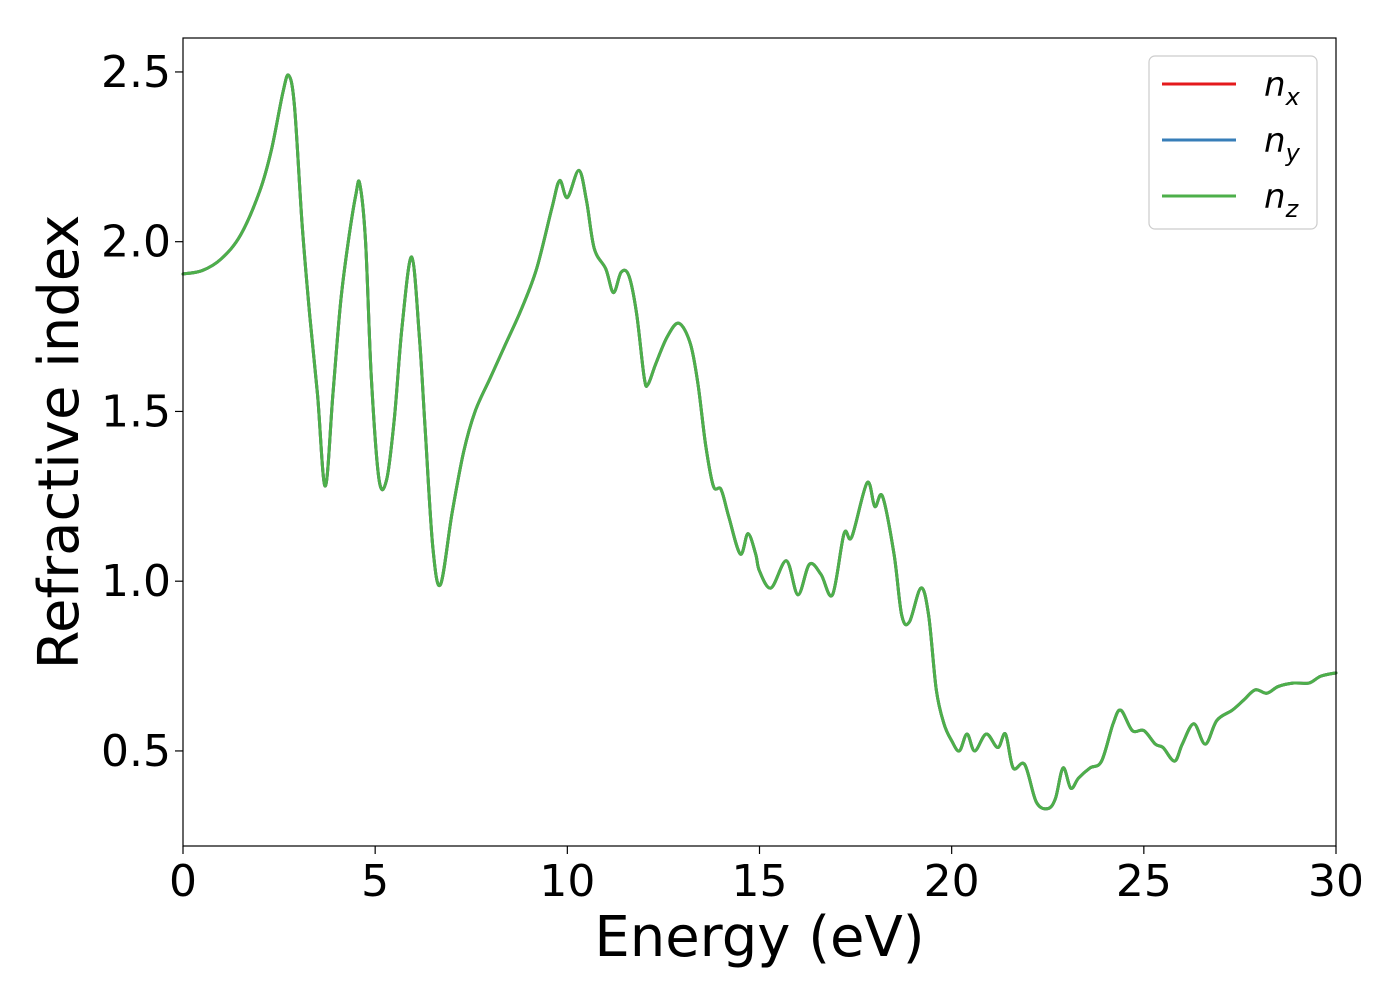 The image size is (1400, 1000). Describe the element at coordinates (1282, 144) in the screenshot. I see `legend-label-n-y: ny` at that location.